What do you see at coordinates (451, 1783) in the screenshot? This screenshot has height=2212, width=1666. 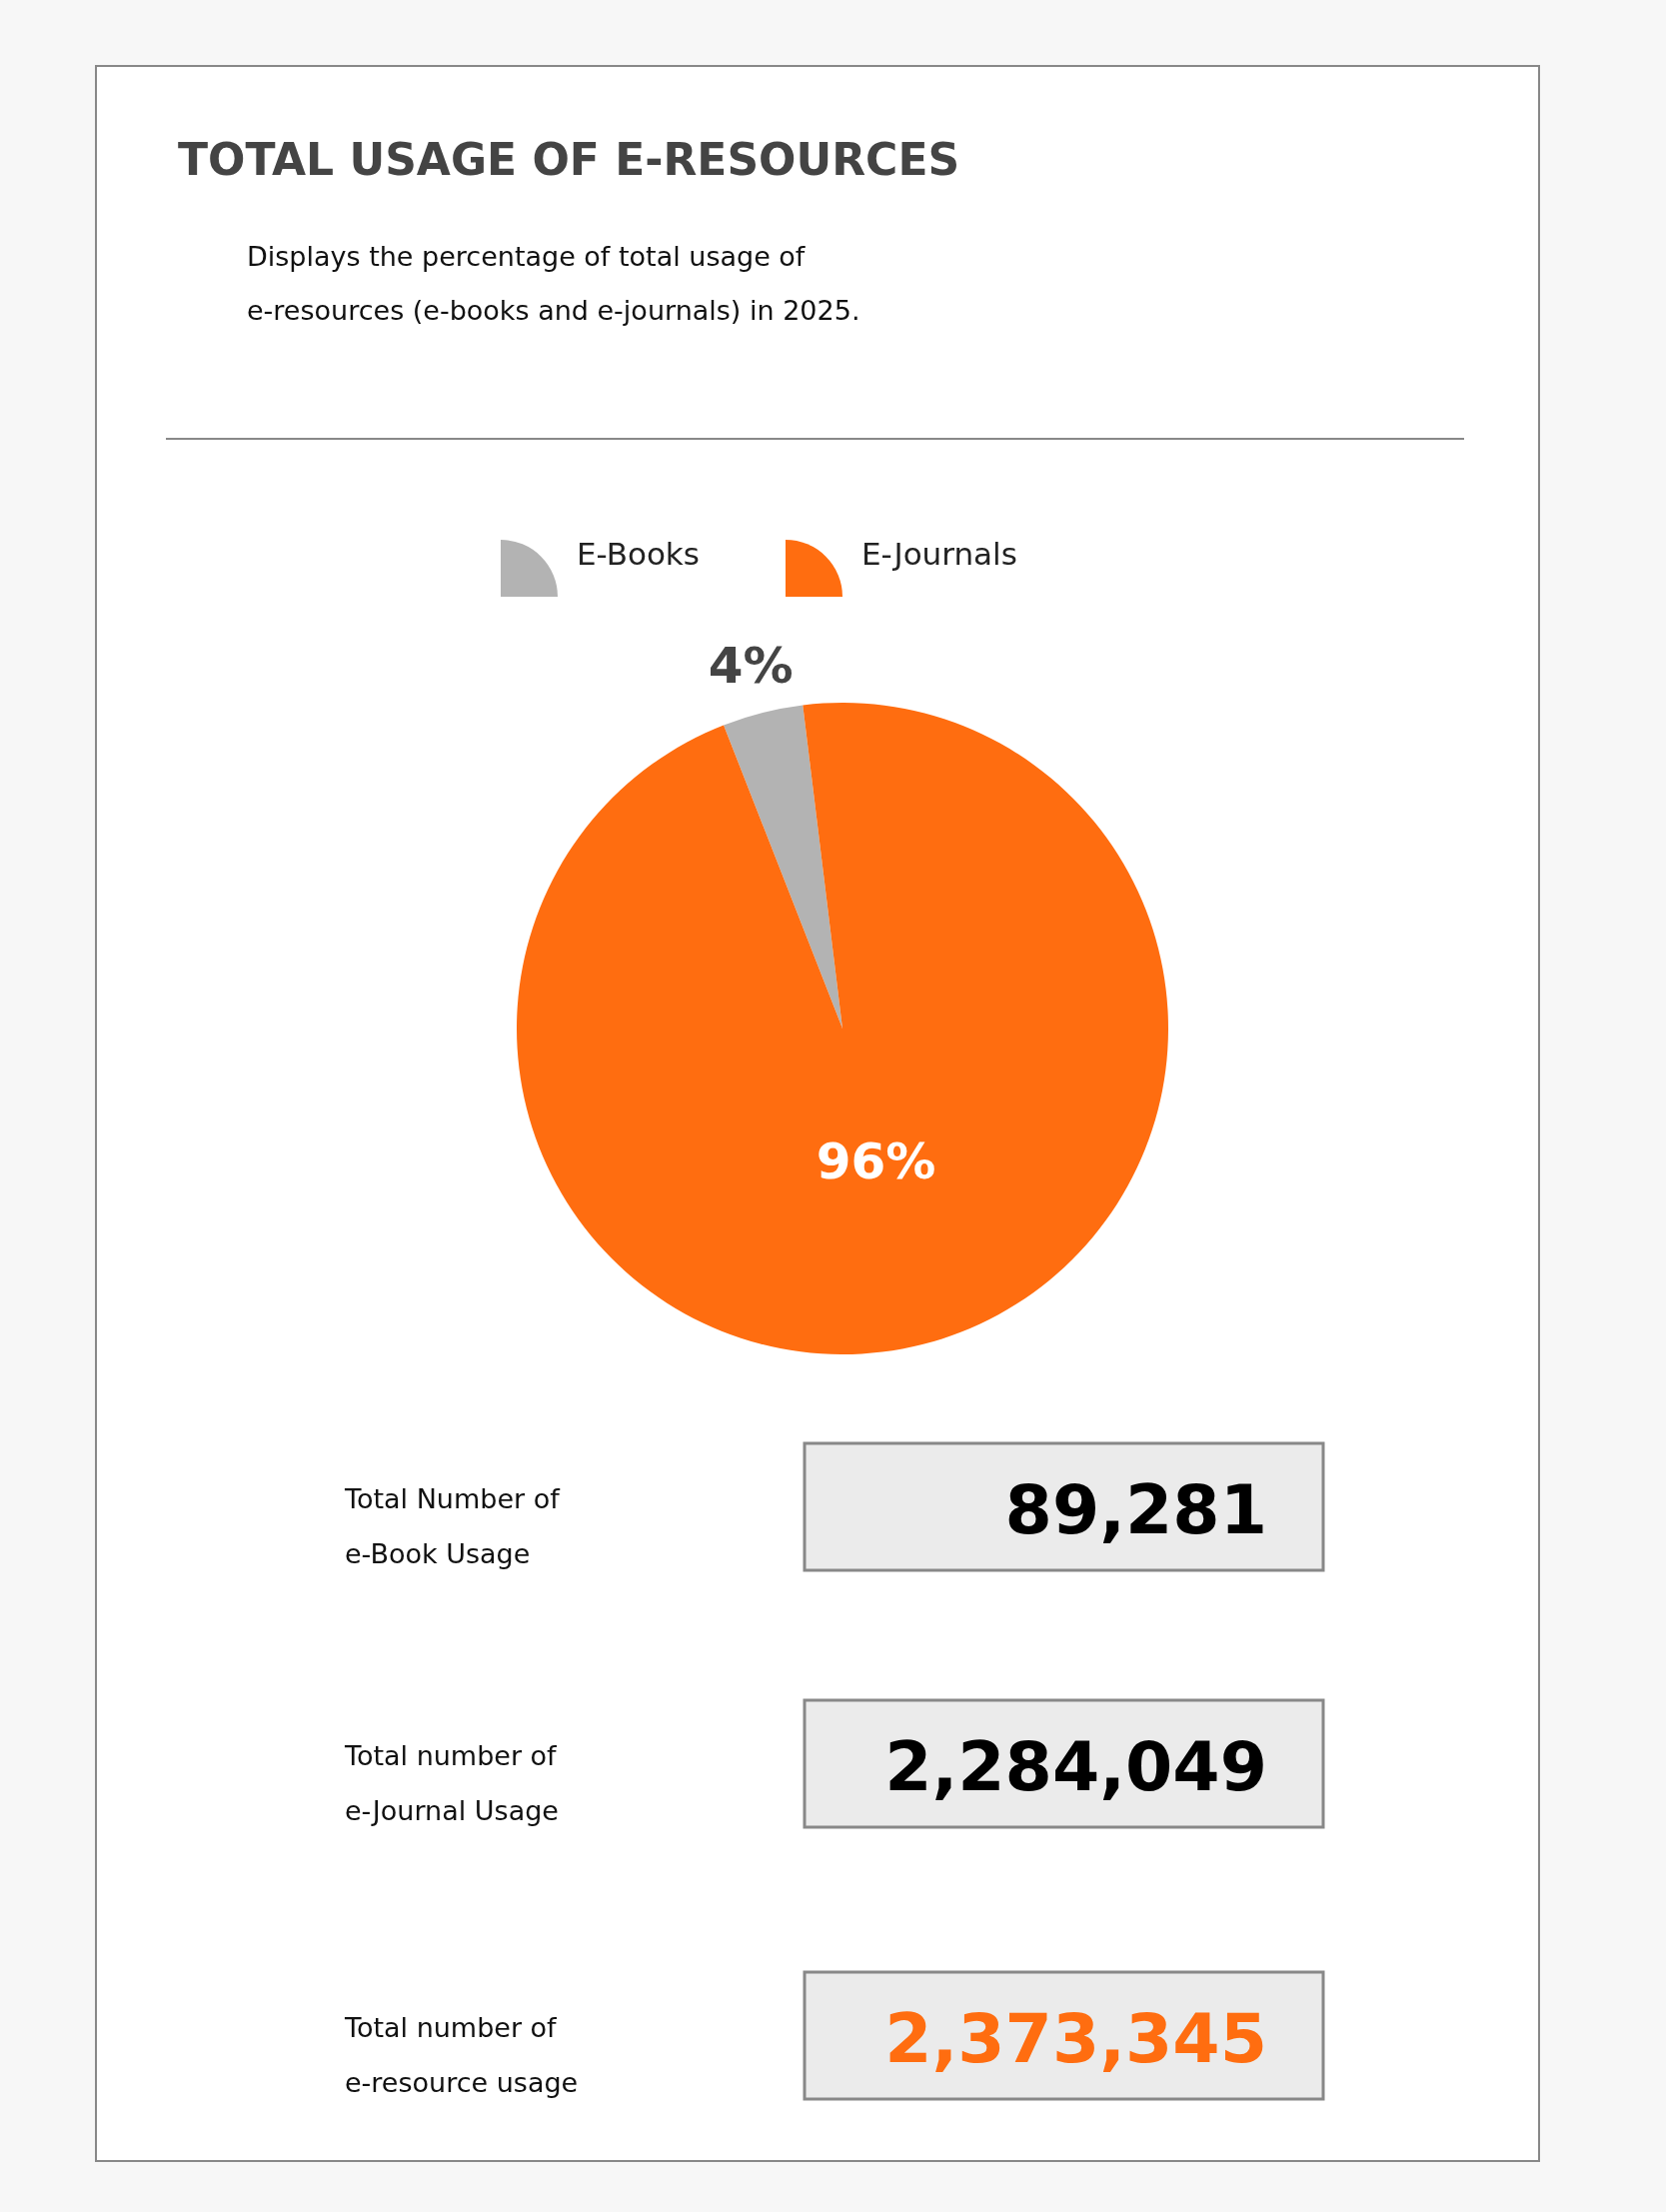 I see `category-label: Total number of e-Journal Usage` at bounding box center [451, 1783].